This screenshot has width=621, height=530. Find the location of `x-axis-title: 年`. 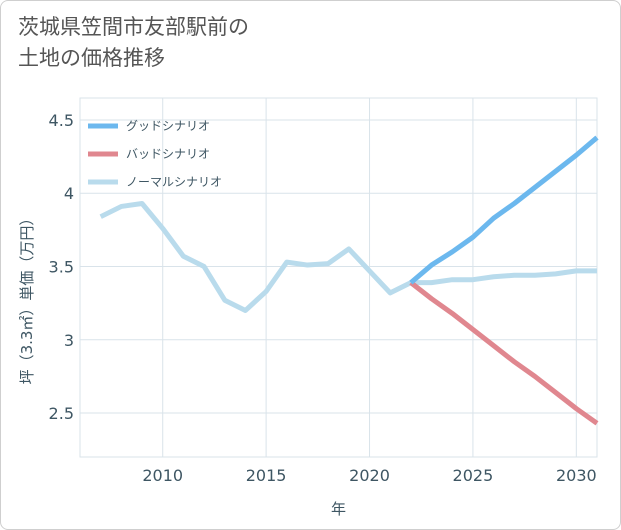

x-axis-title: 年 is located at coordinates (338, 509).